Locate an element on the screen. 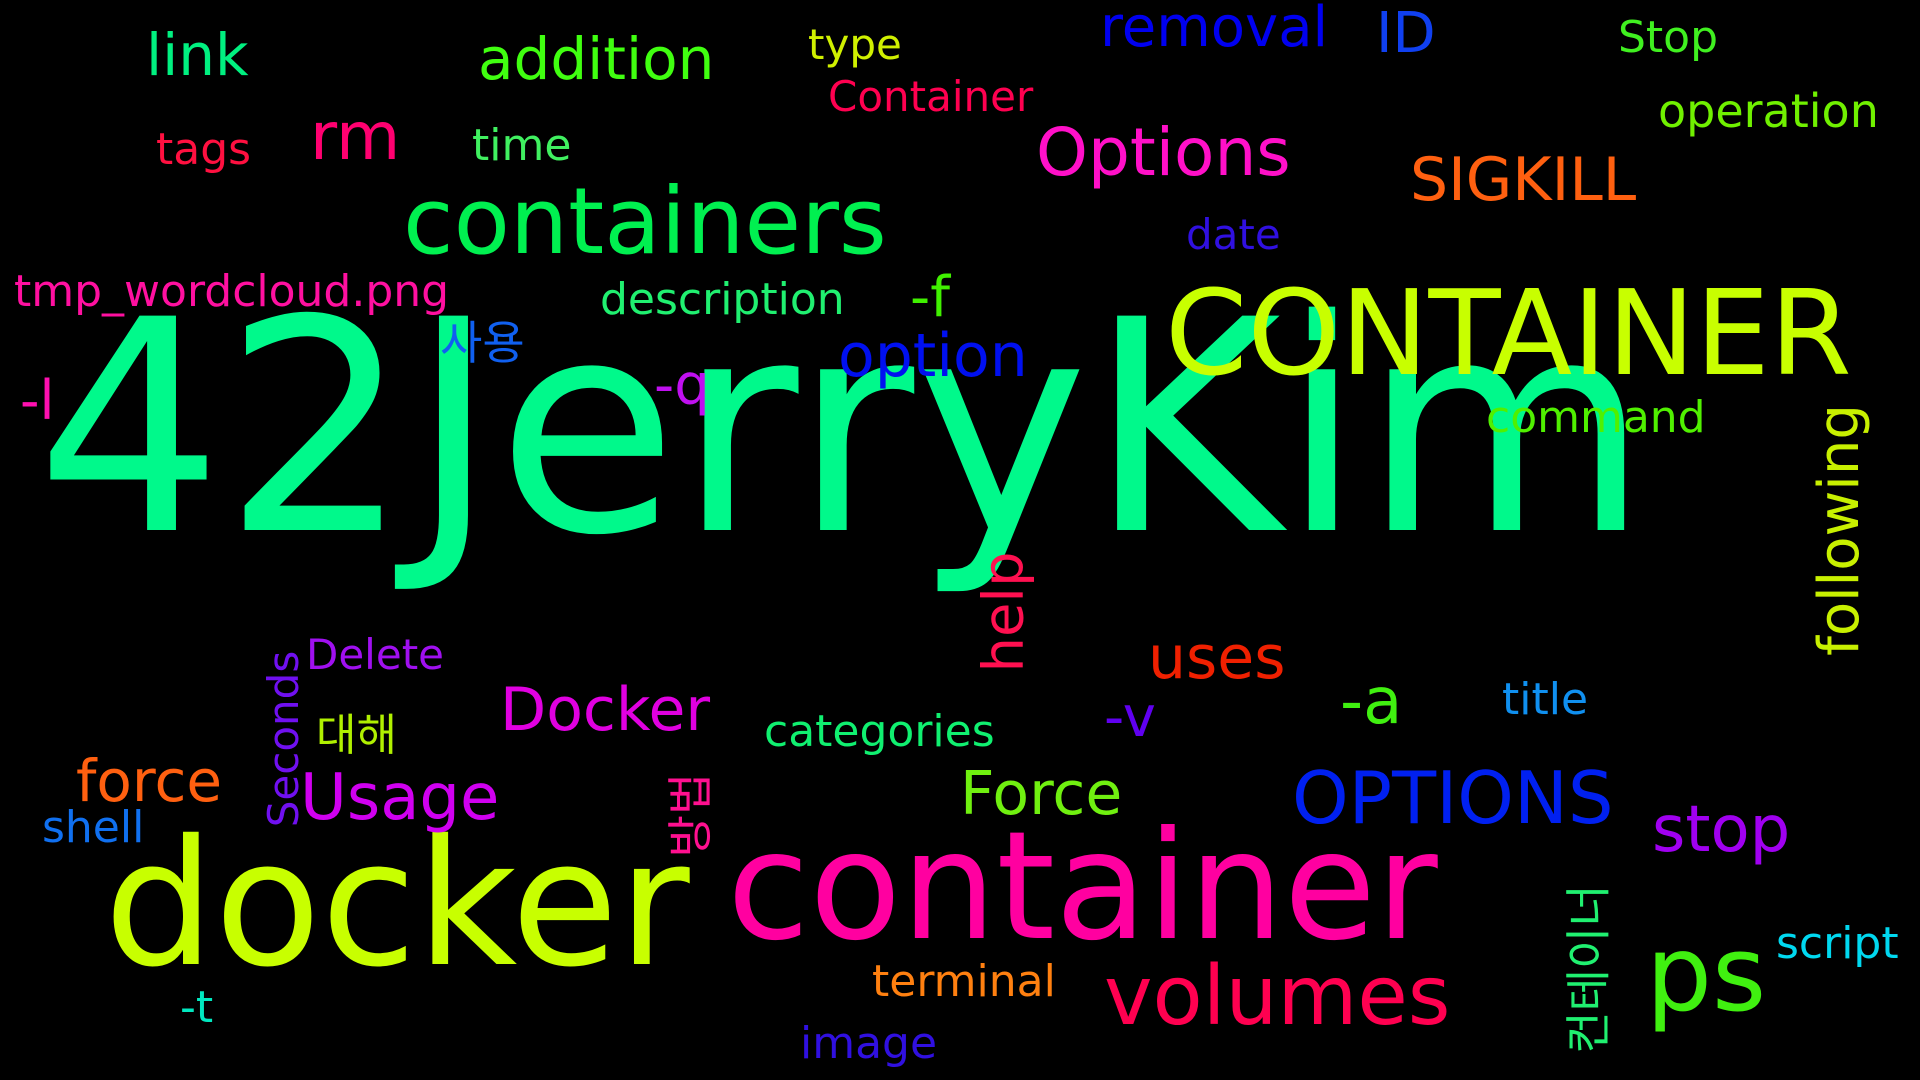 The image size is (1920, 1080). word-tags: tags is located at coordinates (204, 149).